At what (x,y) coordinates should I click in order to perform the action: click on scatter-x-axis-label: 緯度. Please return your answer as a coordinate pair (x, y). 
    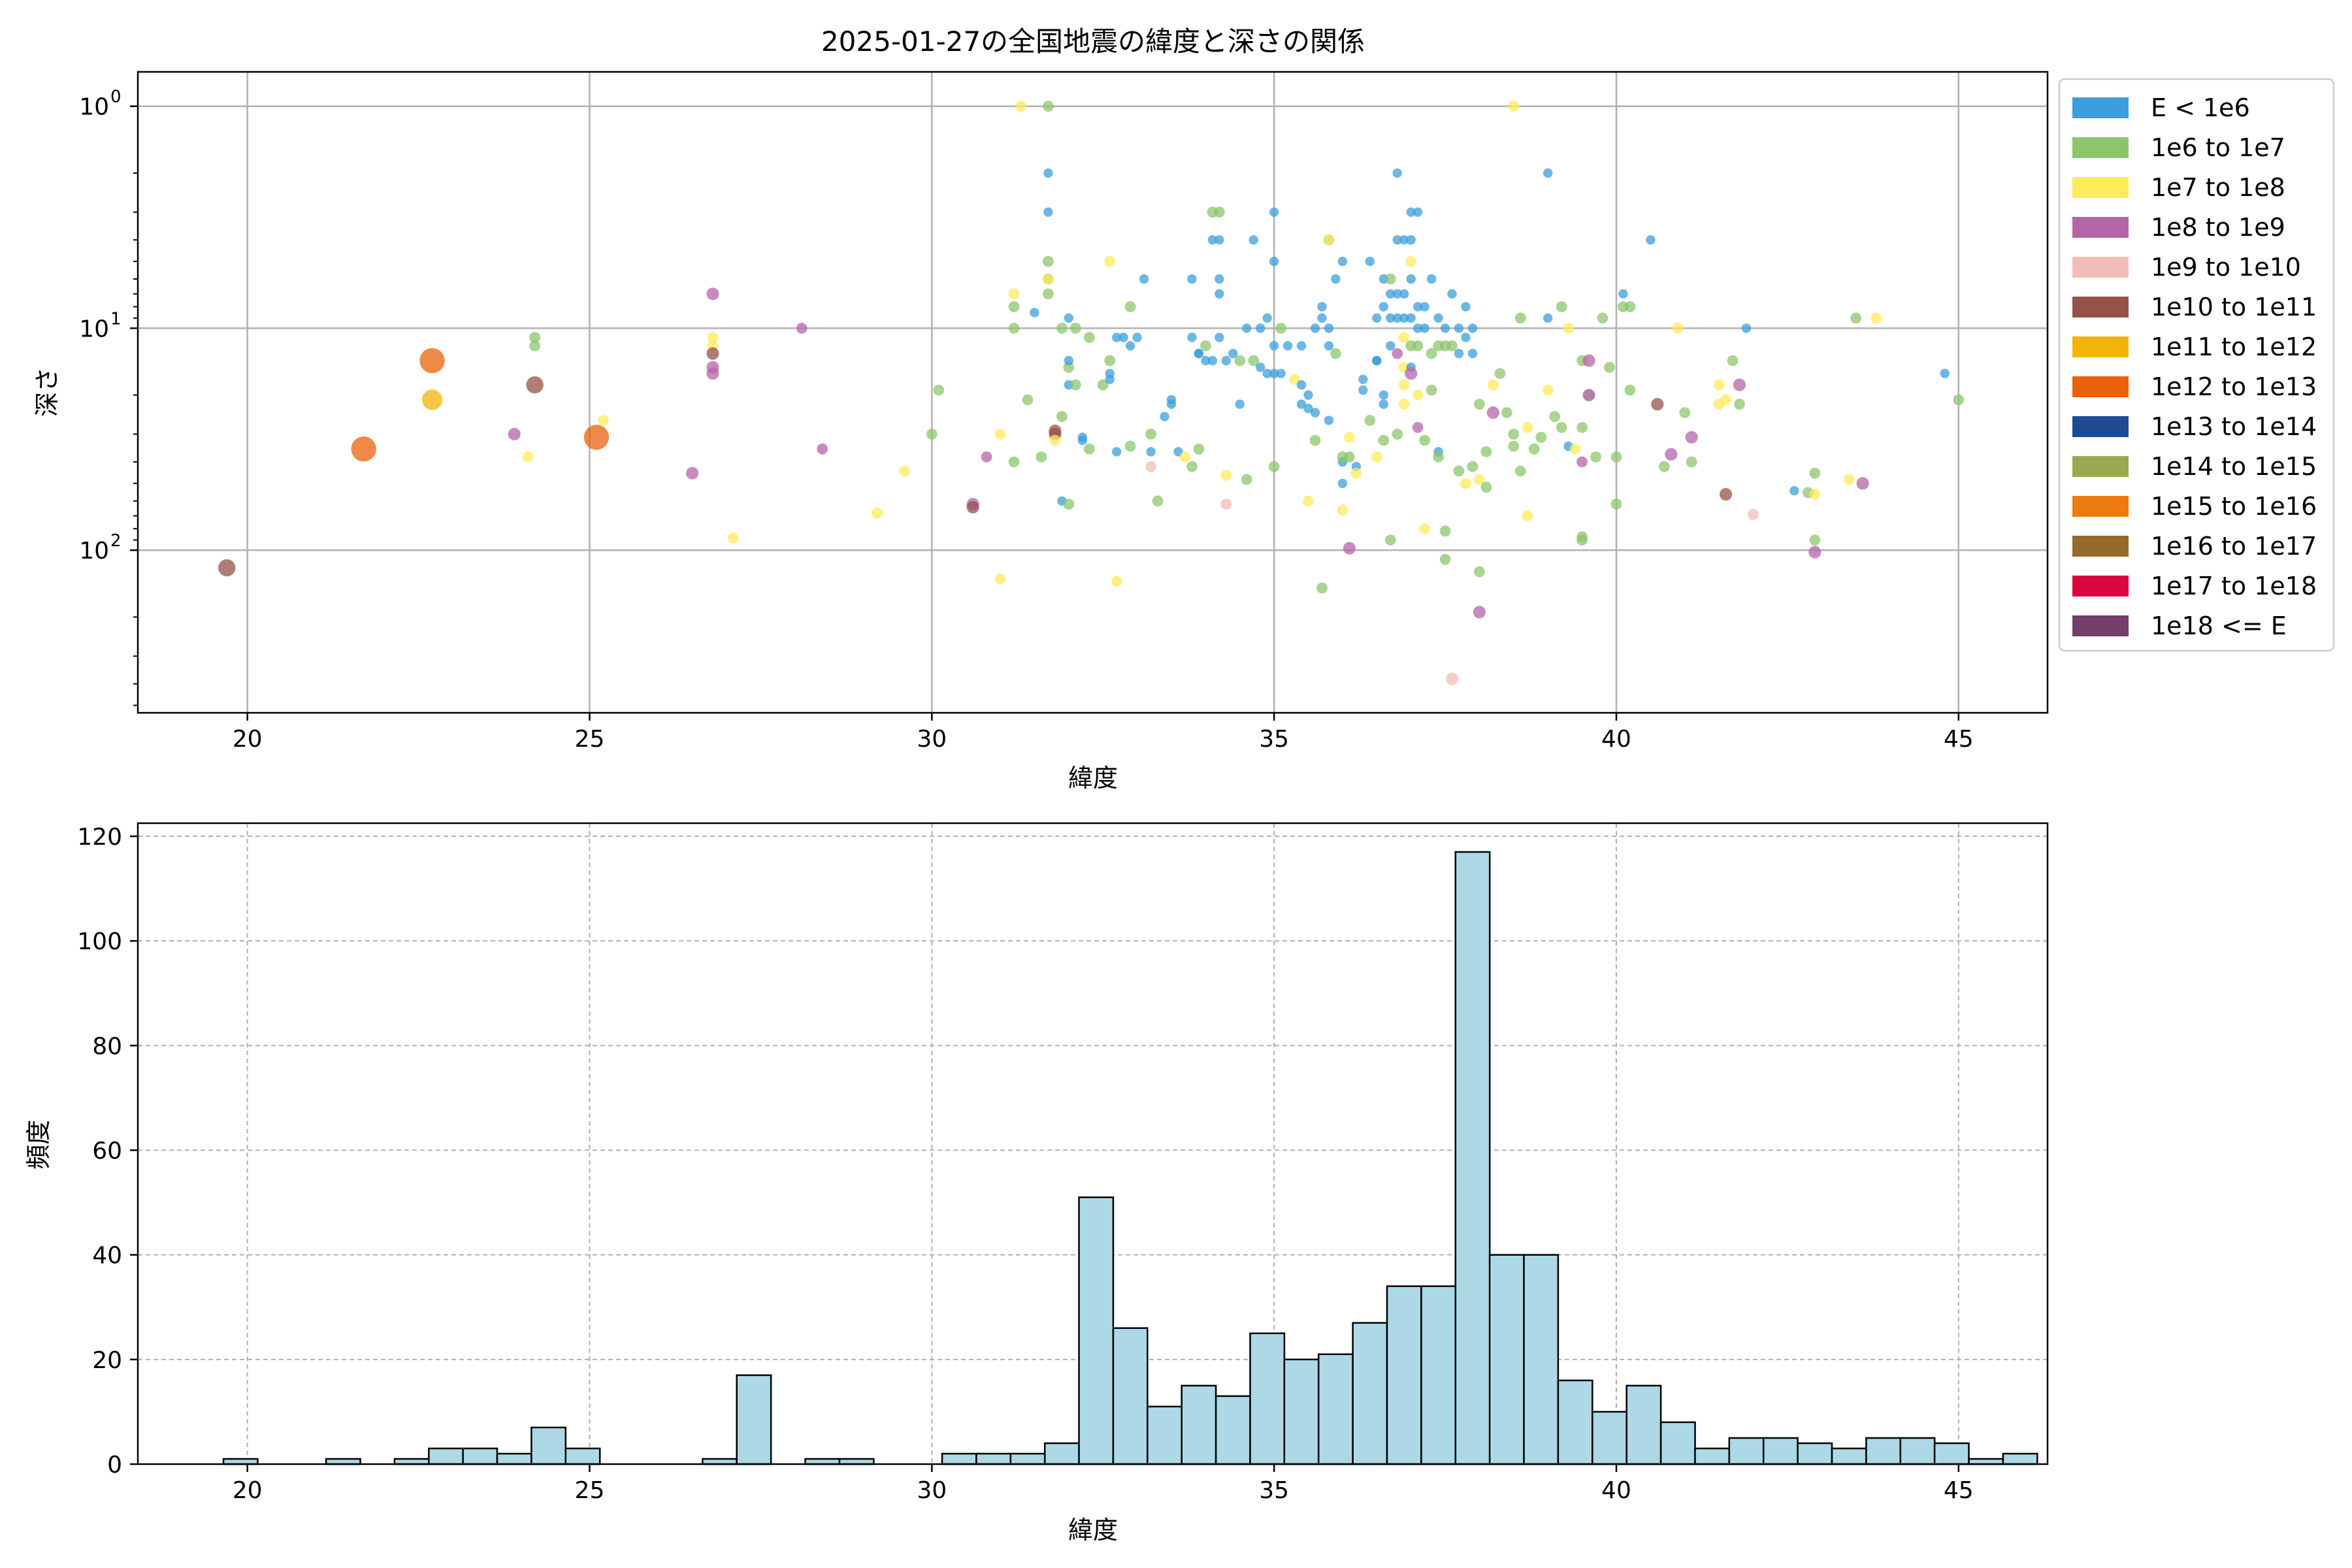
    Looking at the image, I should click on (1093, 778).